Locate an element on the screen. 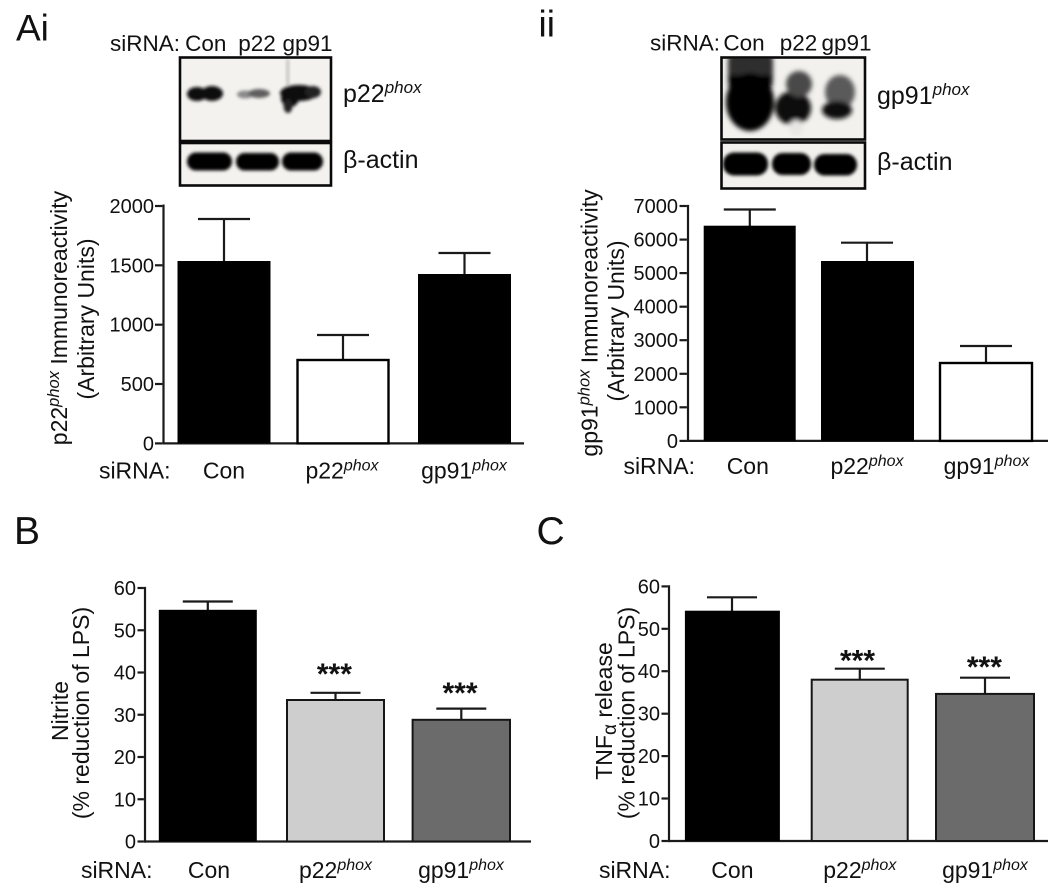 Image resolution: width=1060 pixels, height=892 pixels. svg-text: Ai is located at coordinates (32, 28).